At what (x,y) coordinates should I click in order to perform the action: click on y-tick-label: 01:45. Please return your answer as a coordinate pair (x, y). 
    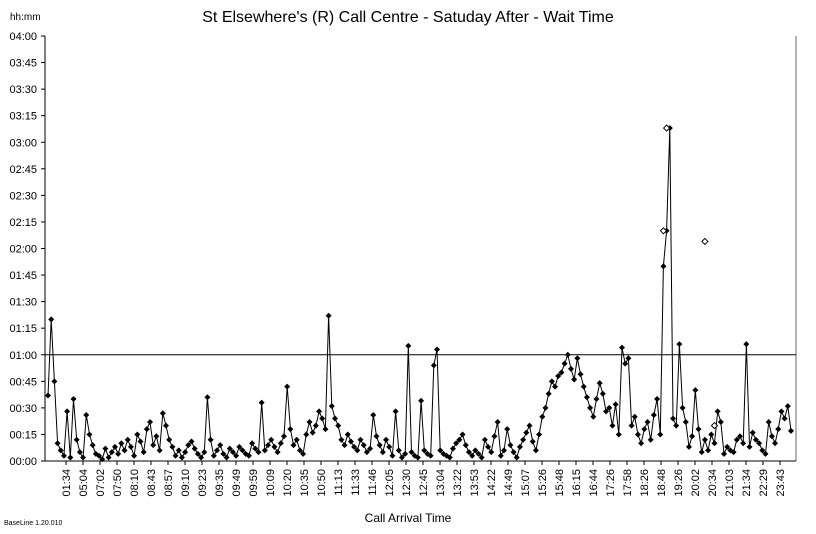
    Looking at the image, I should click on (23, 276).